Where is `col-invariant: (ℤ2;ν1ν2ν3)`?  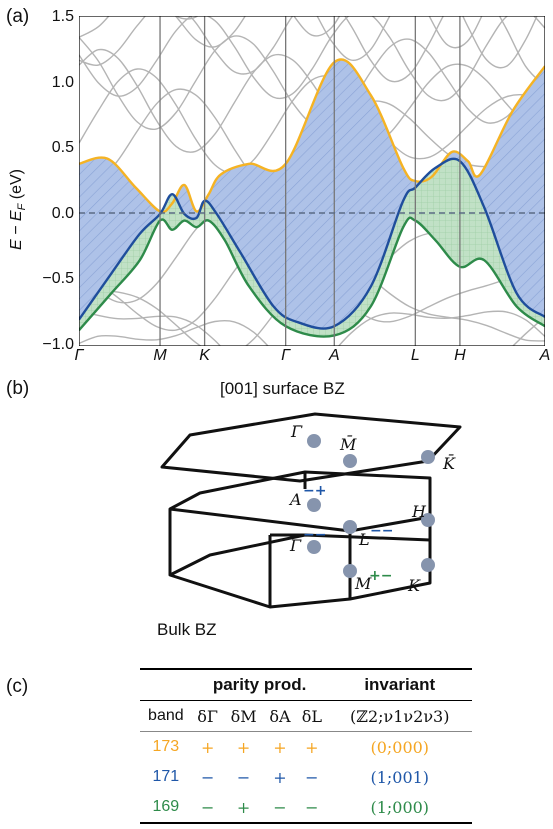
col-invariant: (ℤ2;ν1ν2ν3) is located at coordinates (400, 716).